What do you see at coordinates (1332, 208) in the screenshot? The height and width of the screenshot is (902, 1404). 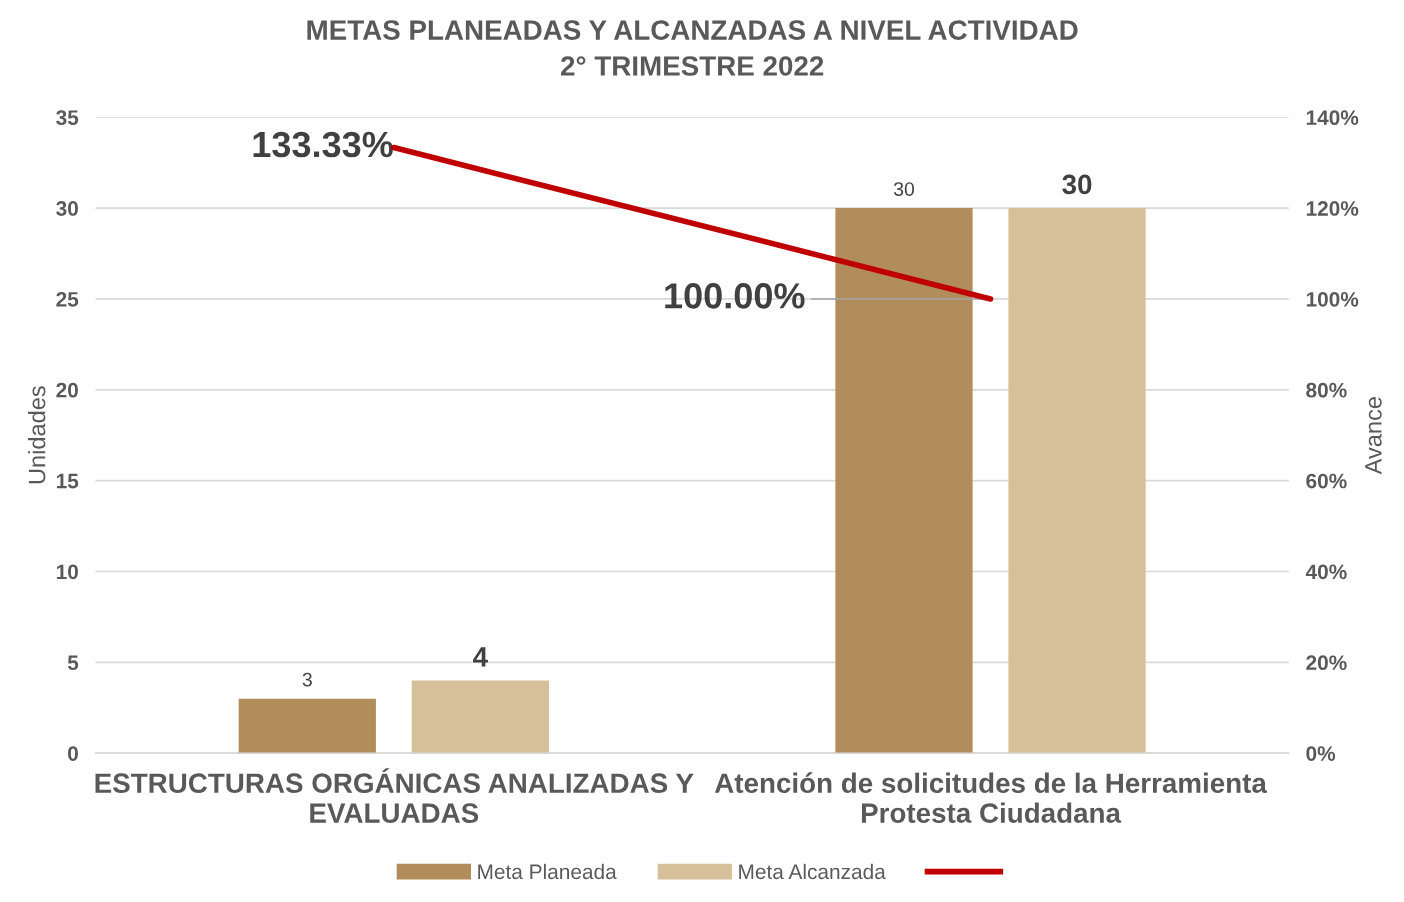 I see `y2-tick-label: 120%` at bounding box center [1332, 208].